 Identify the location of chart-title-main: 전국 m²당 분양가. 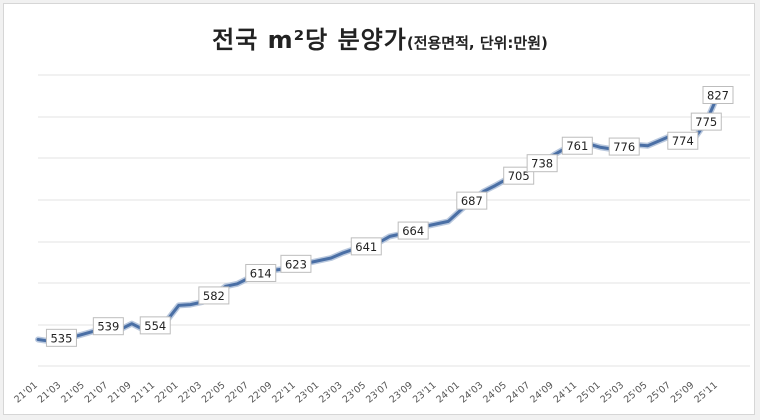
(309, 40).